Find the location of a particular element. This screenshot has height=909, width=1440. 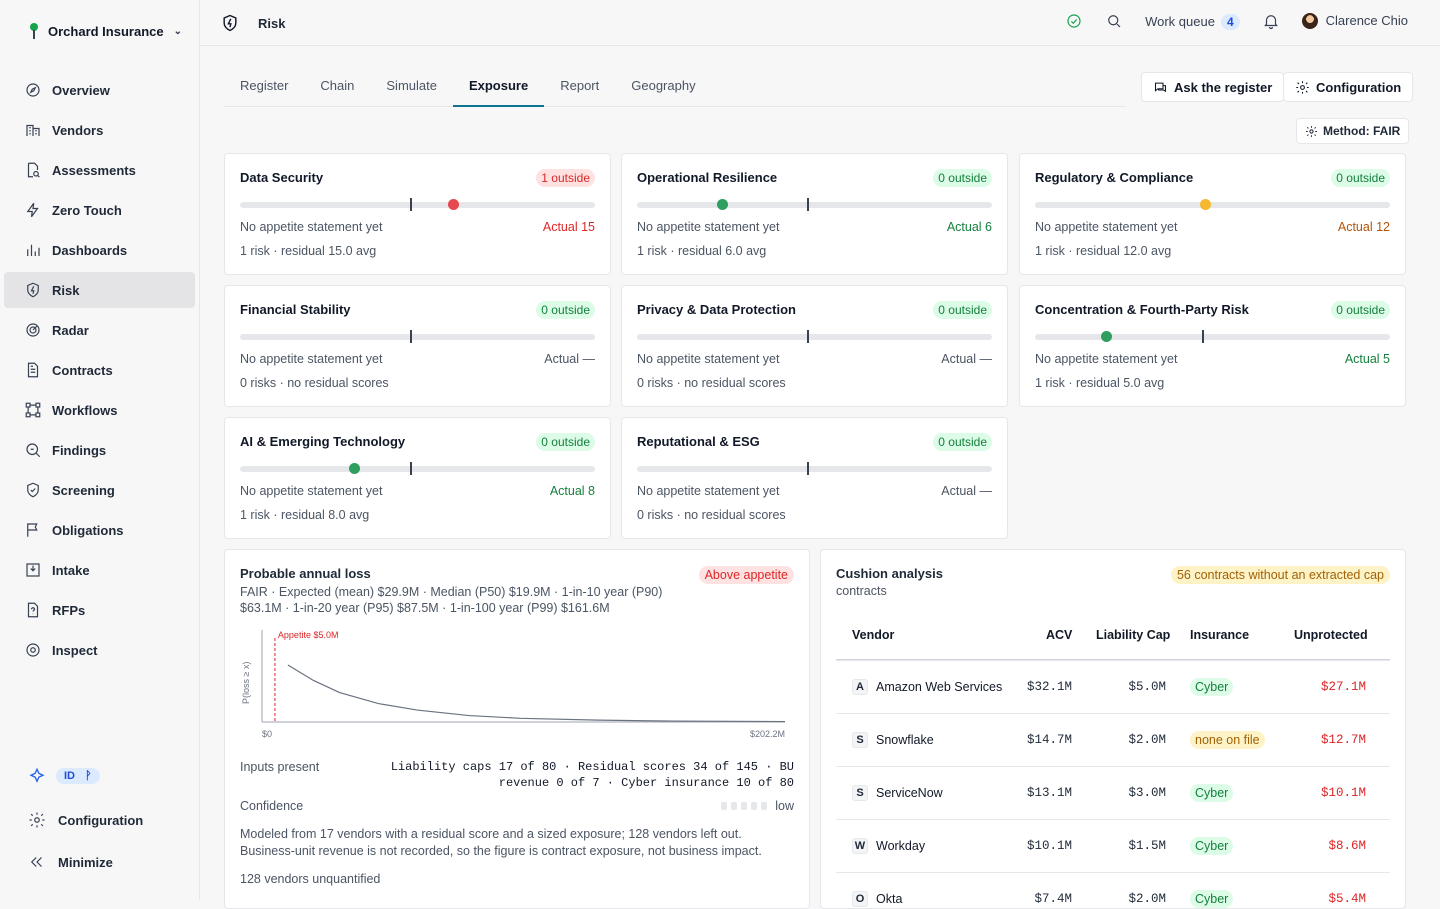

confidence-pip is located at coordinates (764, 806).